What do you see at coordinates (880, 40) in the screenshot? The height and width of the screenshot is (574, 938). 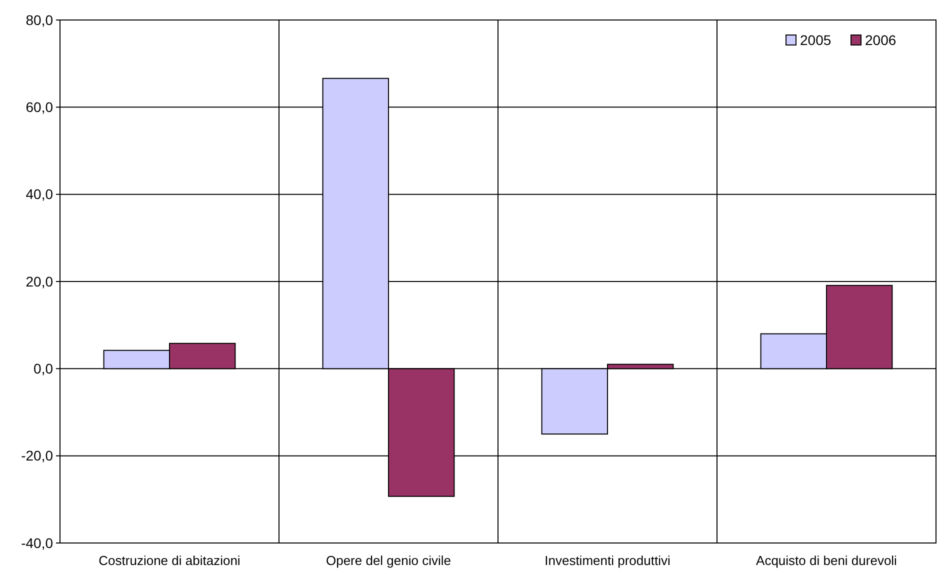 I see `legend-label: 2006` at bounding box center [880, 40].